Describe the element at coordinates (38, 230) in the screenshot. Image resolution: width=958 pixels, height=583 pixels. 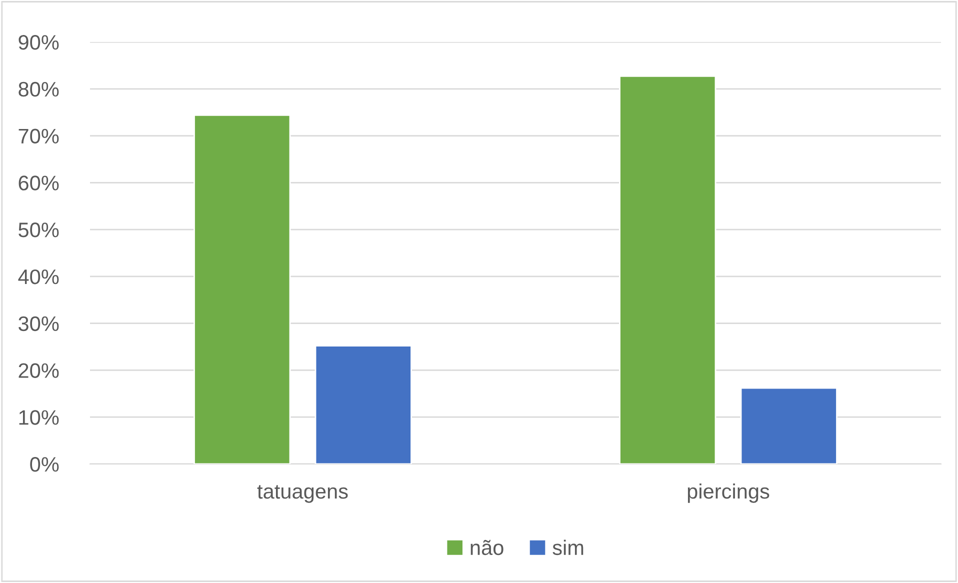
I see `y-tick-label: 50%` at that location.